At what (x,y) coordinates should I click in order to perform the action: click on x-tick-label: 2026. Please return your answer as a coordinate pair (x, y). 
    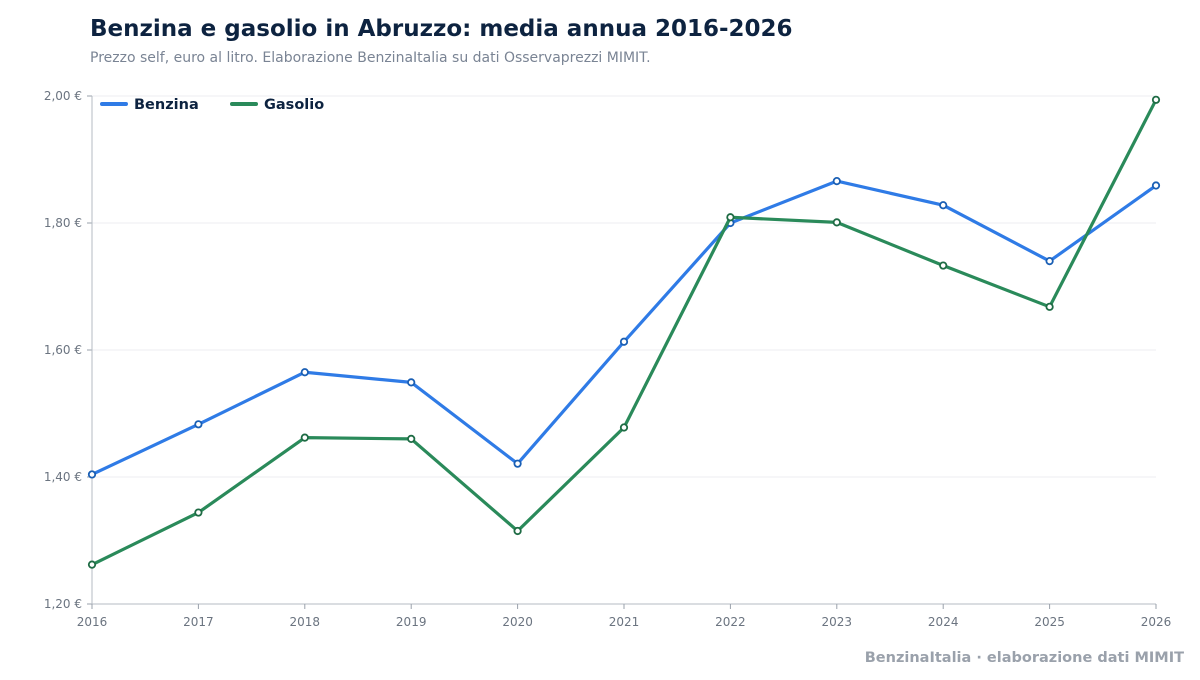
    Looking at the image, I should click on (1156, 622).